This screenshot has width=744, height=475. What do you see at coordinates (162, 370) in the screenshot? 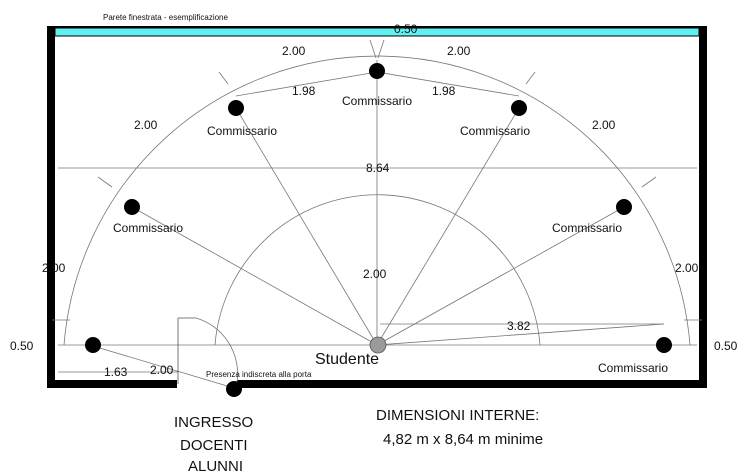
I see `door-dim-label: 2.00` at bounding box center [162, 370].